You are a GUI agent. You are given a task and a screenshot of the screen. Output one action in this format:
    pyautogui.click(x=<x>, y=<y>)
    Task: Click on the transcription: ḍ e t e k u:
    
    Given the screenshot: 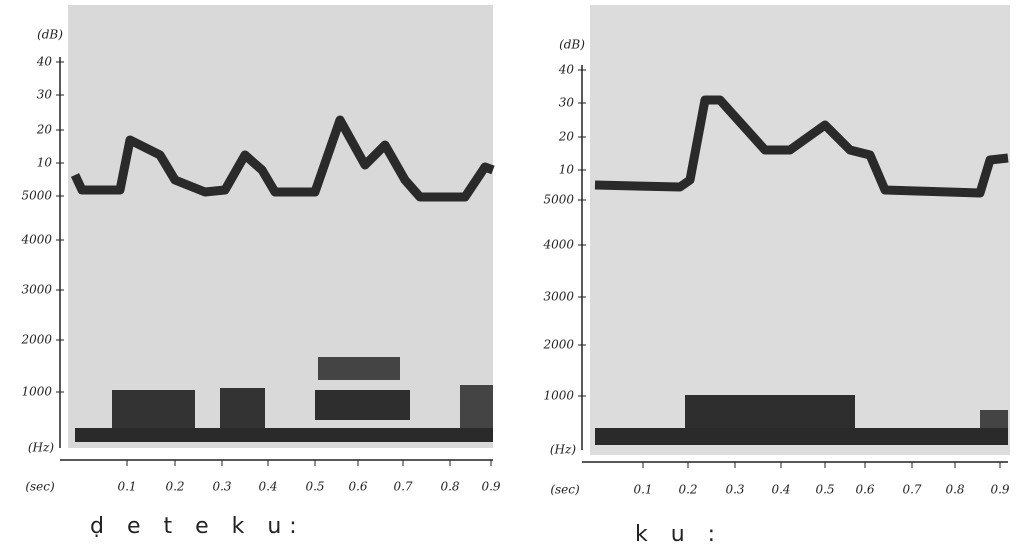 What is the action you would take?
    pyautogui.click(x=197, y=526)
    